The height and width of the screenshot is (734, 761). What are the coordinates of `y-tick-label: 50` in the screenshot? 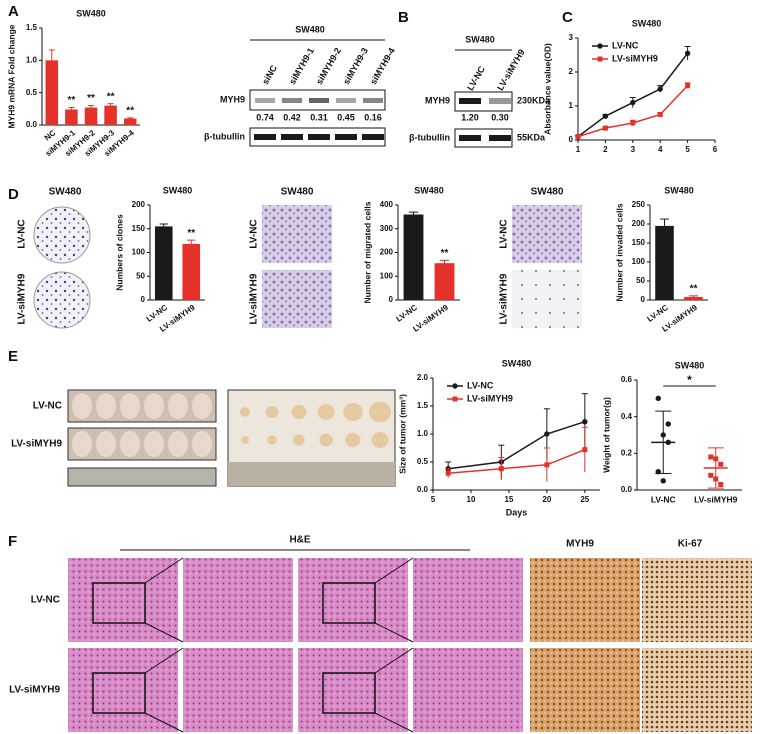 It's located at (640, 280).